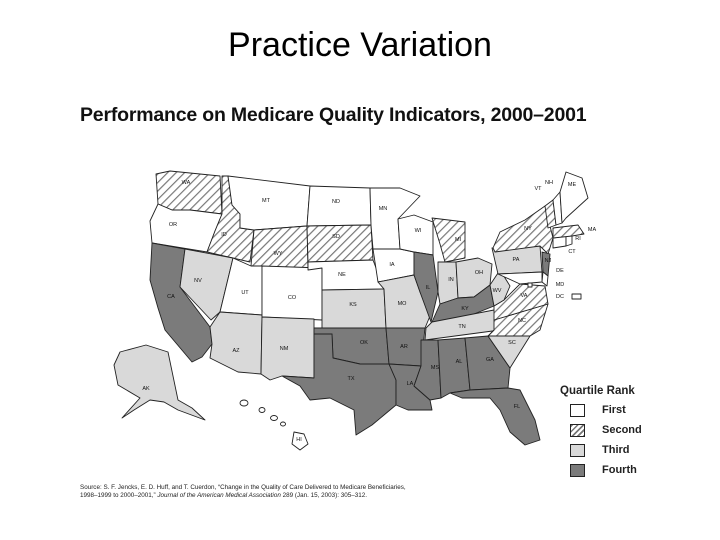 Image resolution: width=720 pixels, height=540 pixels. Describe the element at coordinates (435, 368) in the screenshot. I see `state-label-ms: MS` at that location.